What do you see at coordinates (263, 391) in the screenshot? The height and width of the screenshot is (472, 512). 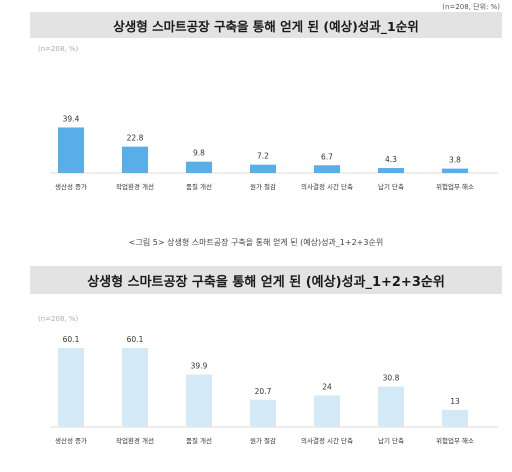 I see `chart2-value-label-3: 20.7` at bounding box center [263, 391].